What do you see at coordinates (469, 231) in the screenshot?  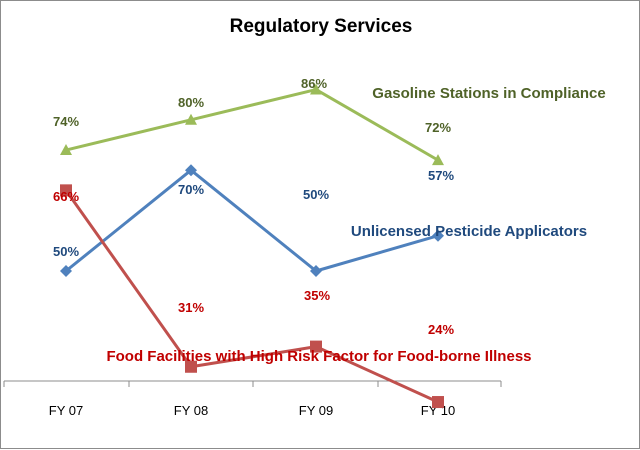 I see `series-name-label: Unlicensed Pesticide Applicators` at bounding box center [469, 231].